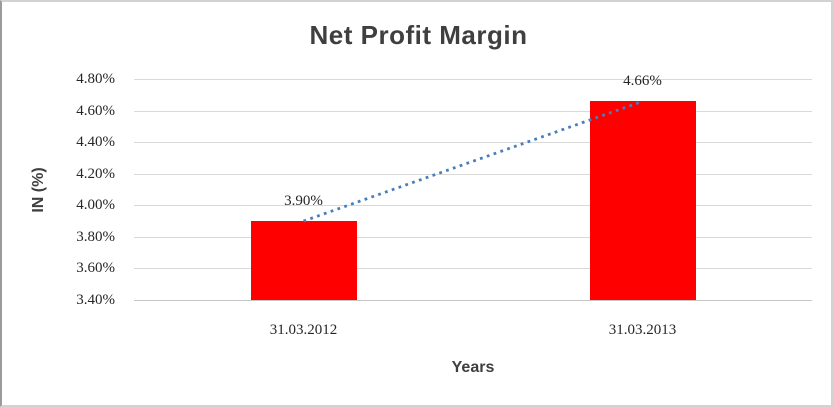 This screenshot has height=407, width=833. I want to click on bar-31.03.2012, so click(303, 260).